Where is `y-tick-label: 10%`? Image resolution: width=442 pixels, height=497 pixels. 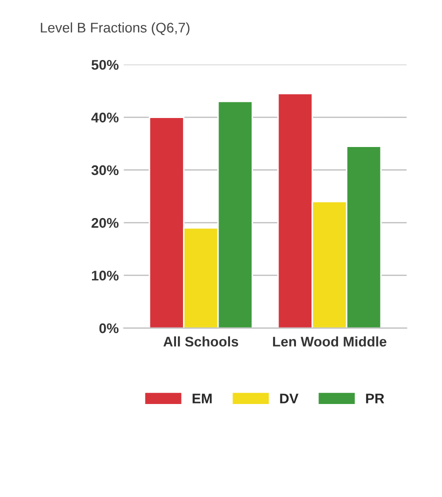 y-tick-label: 10% is located at coordinates (105, 275).